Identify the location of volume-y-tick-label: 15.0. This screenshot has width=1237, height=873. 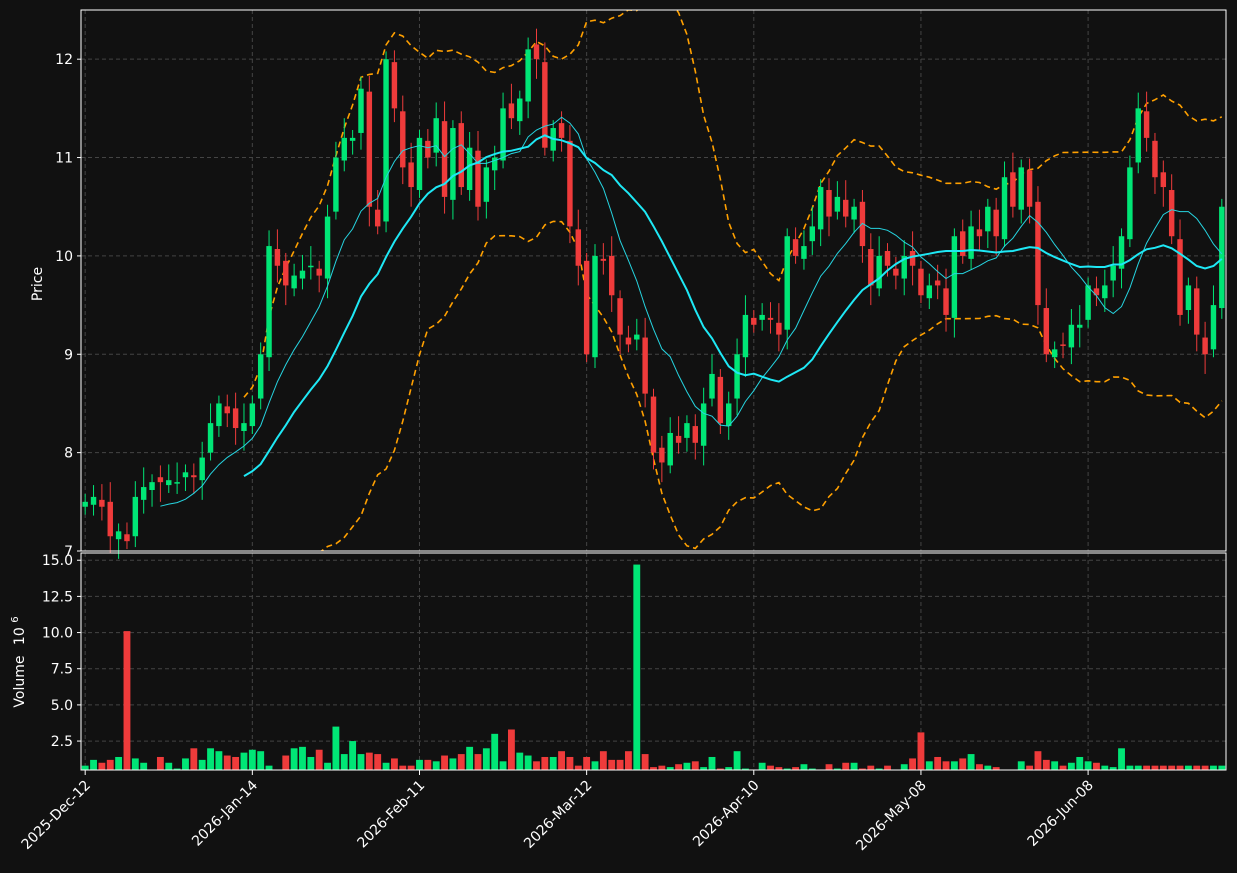
(57, 561).